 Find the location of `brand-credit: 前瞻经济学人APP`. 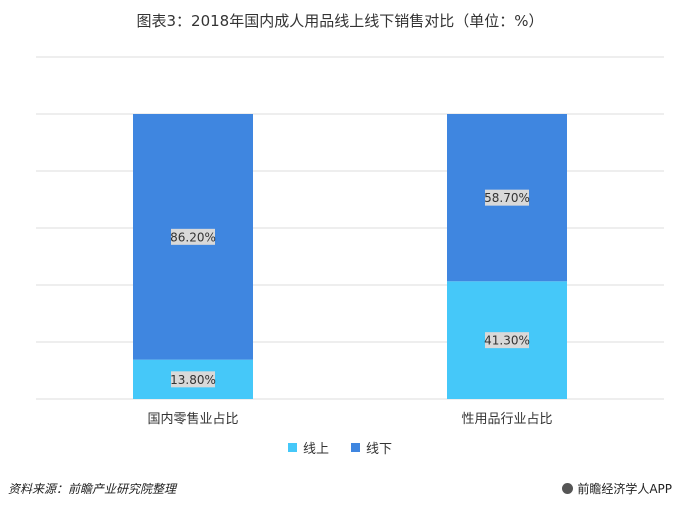

brand-credit: 前瞻经济学人APP is located at coordinates (617, 488).